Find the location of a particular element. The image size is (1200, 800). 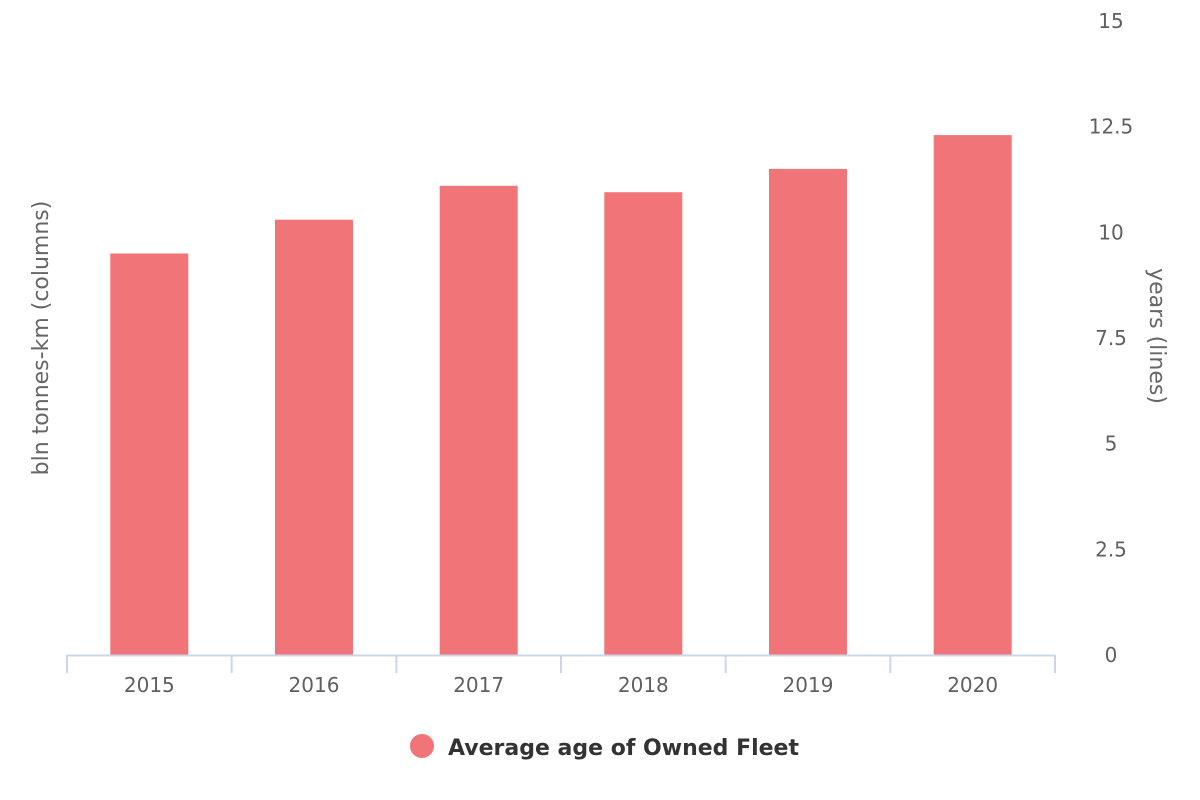

y-right-tick-label: 7.5 is located at coordinates (1111, 338).